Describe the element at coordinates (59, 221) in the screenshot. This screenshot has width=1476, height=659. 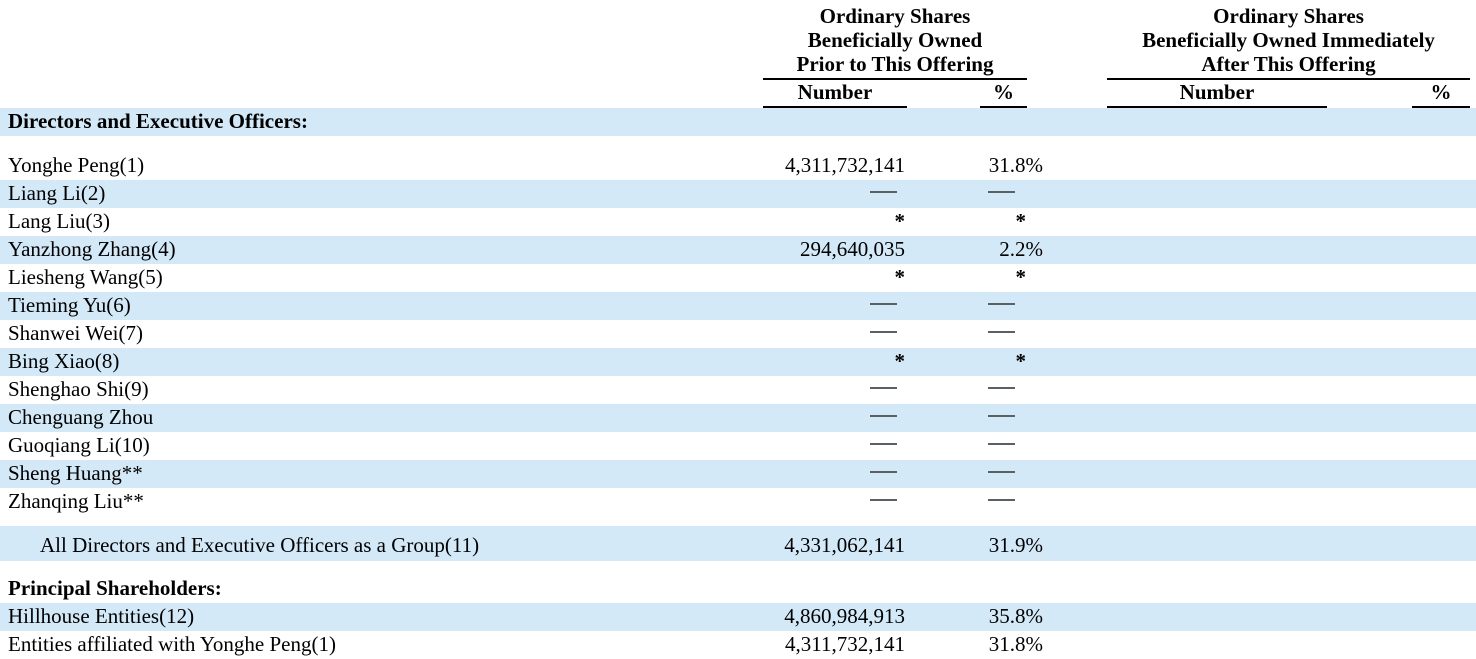
I see `cell-name: Lang Liu(3)` at that location.